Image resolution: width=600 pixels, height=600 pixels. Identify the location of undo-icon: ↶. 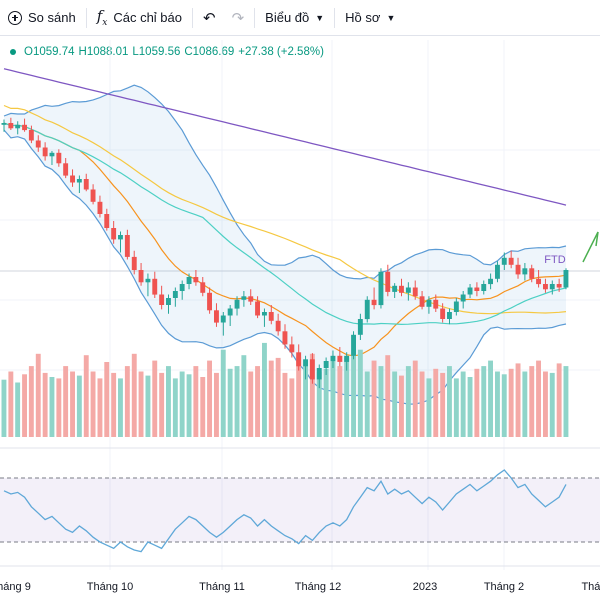
(209, 18).